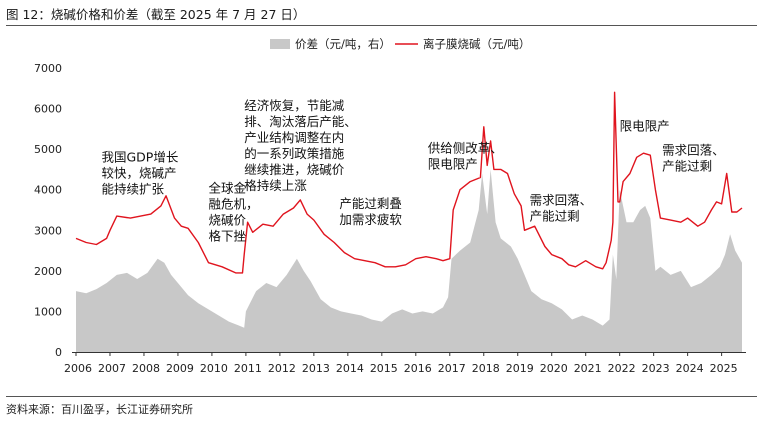 This screenshot has width=767, height=423. Describe the element at coordinates (645, 125) in the screenshot. I see `chart-annotation: 限电限产` at that location.